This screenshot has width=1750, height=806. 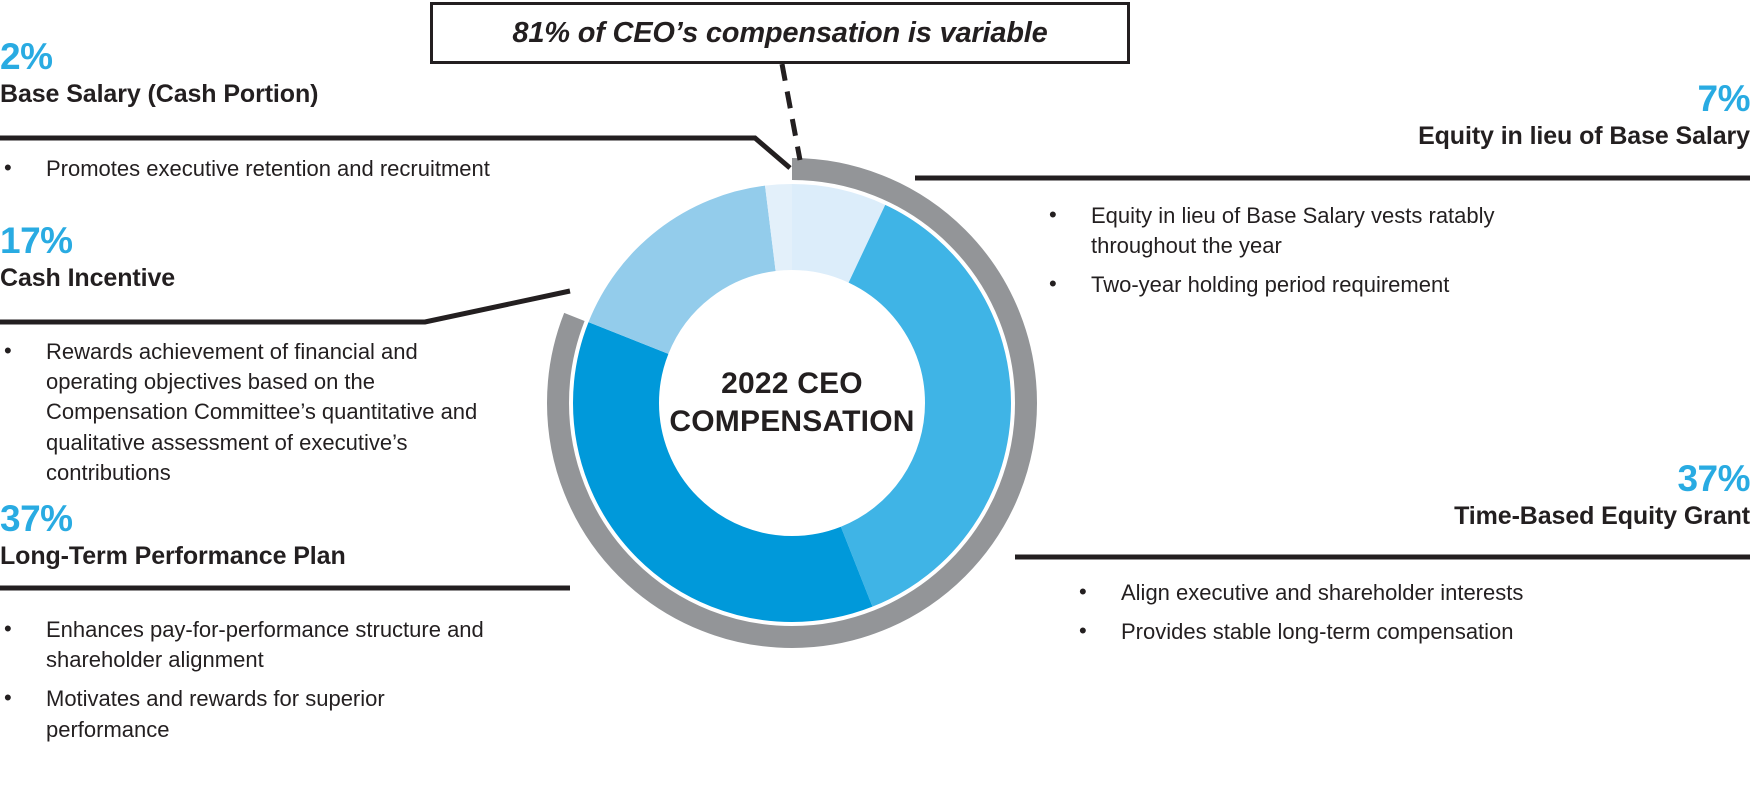 What do you see at coordinates (173, 556) in the screenshot?
I see `long-term-title: Long-Term Performance Plan` at bounding box center [173, 556].